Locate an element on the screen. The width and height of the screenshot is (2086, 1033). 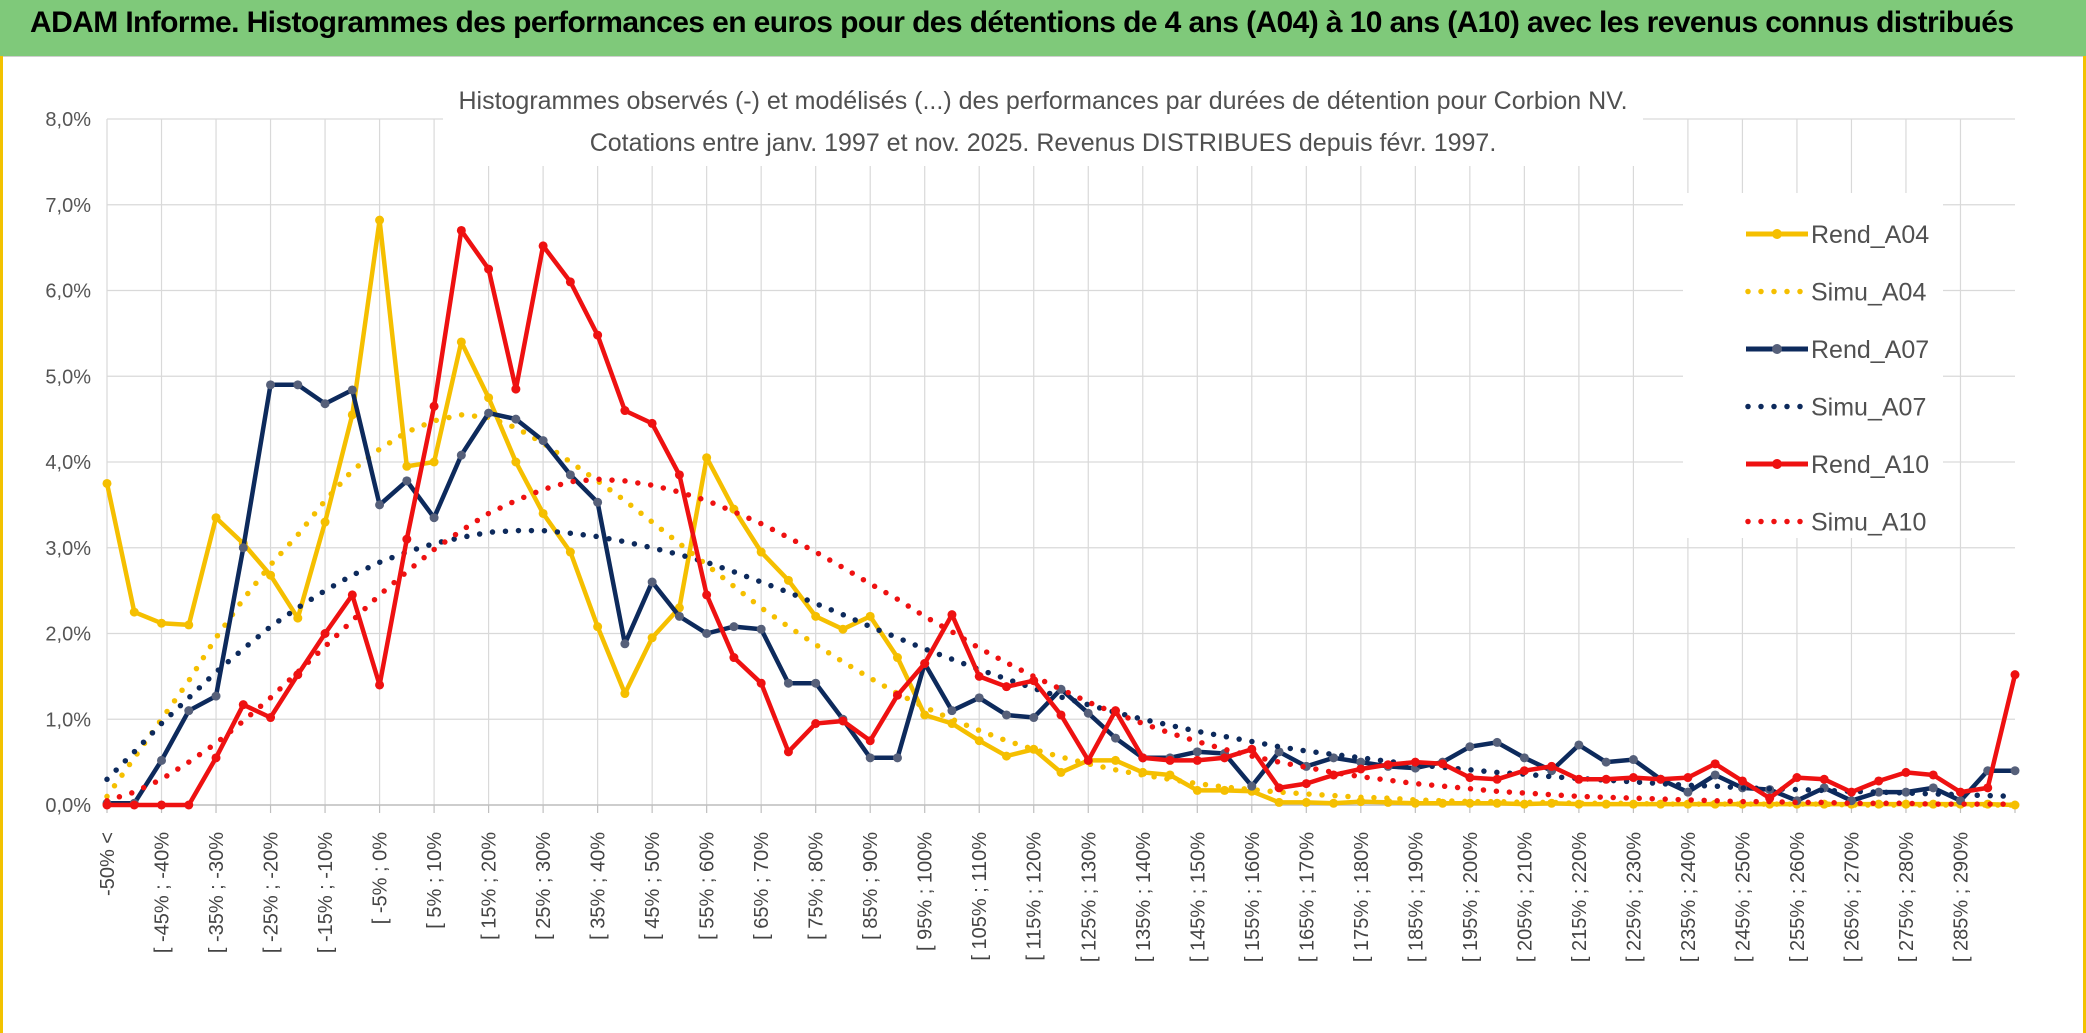
x-tick-label: [ 275% ; 280% is located at coordinates (1907, 897).